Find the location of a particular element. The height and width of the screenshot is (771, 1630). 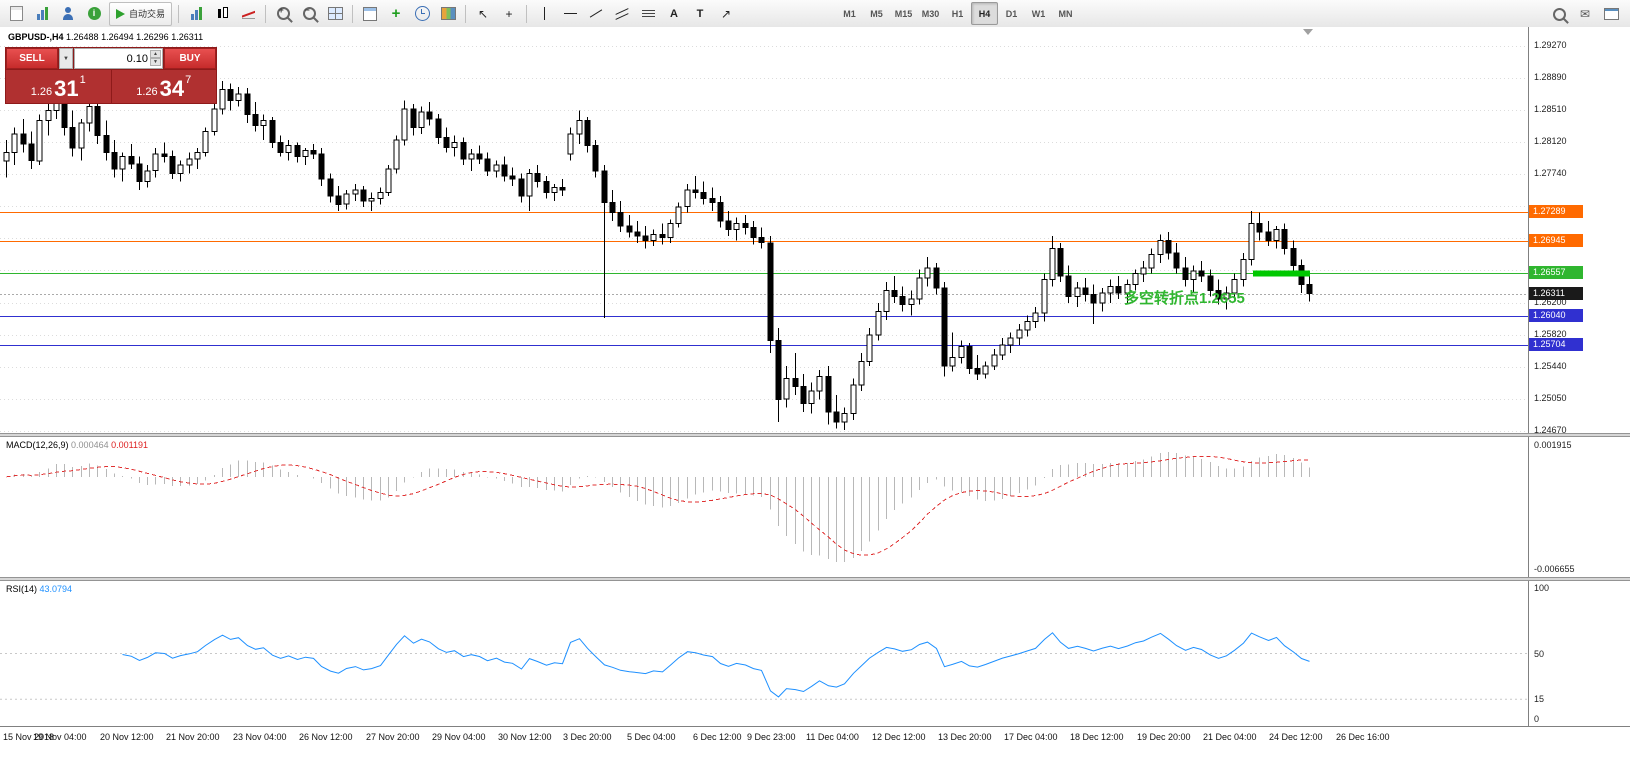

price-axis-label: 1.24670 is located at coordinates (1550, 430).